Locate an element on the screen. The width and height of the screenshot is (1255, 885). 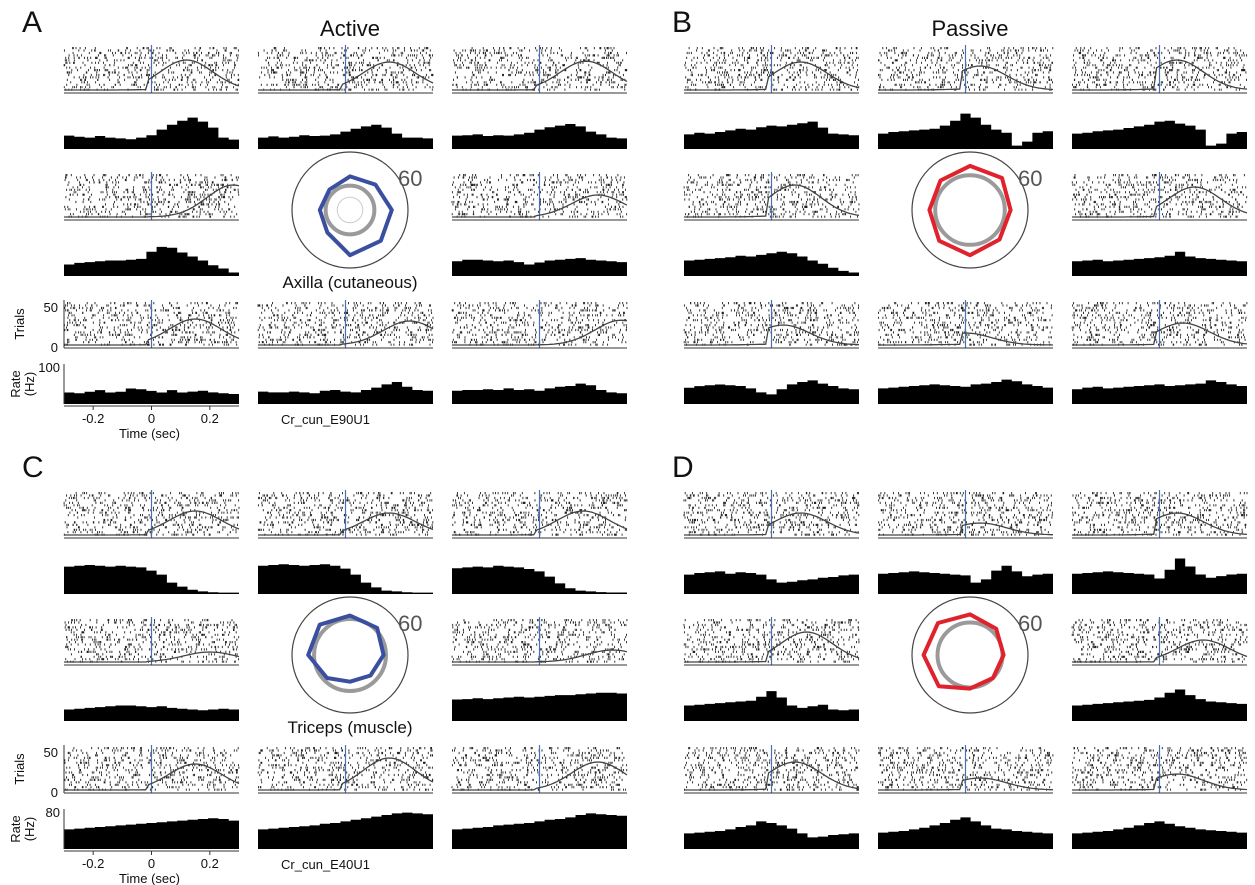
raster-ytick-label: 0 is located at coordinates (54, 347).